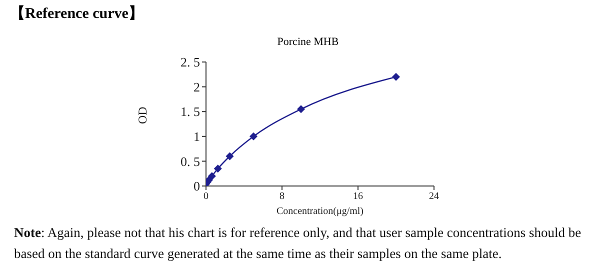 The width and height of the screenshot is (600, 266). What do you see at coordinates (298, 243) in the screenshot?
I see `text: Note: Again, please not that his chart is for reference only, and that user sample concentrations should be based on the standard curve generated at the same time as their samples on the same plate.` at bounding box center [298, 243].